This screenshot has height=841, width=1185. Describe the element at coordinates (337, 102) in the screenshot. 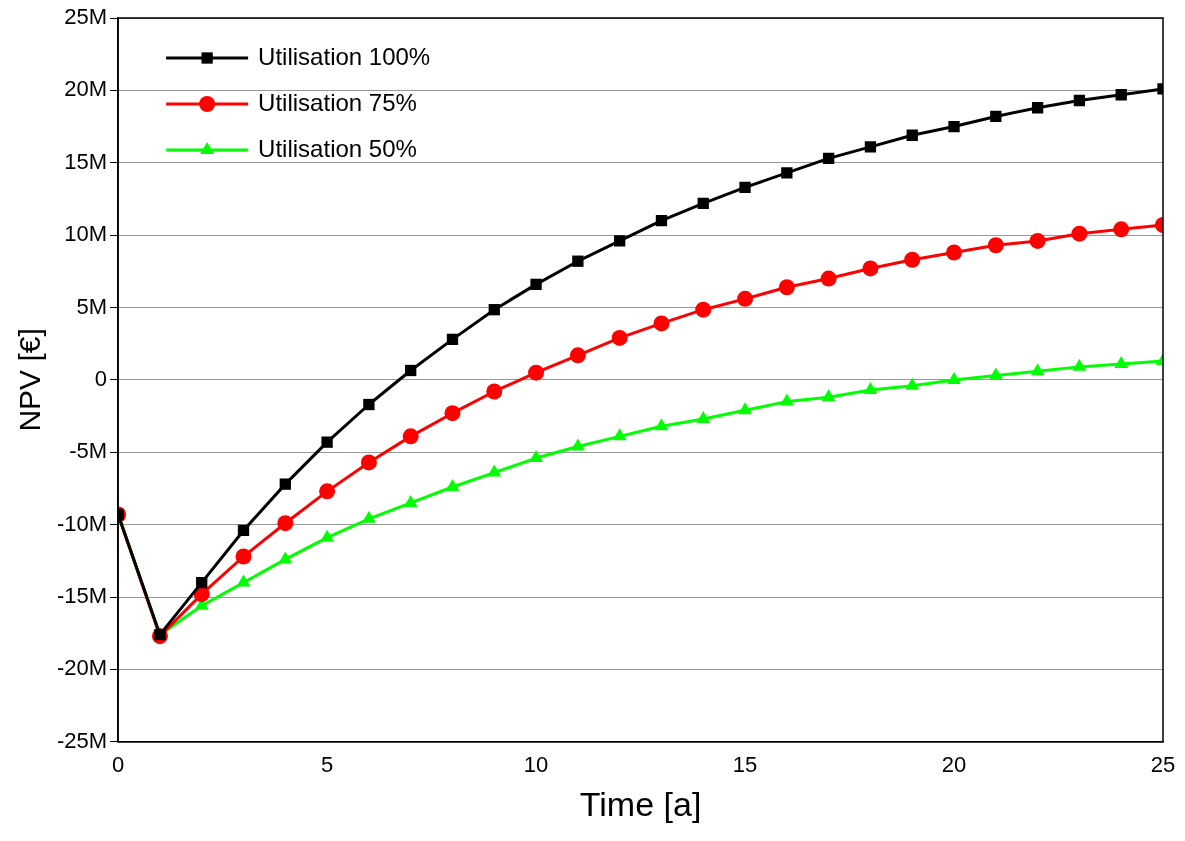

I see `legend-label: Utilisation 75%` at that location.